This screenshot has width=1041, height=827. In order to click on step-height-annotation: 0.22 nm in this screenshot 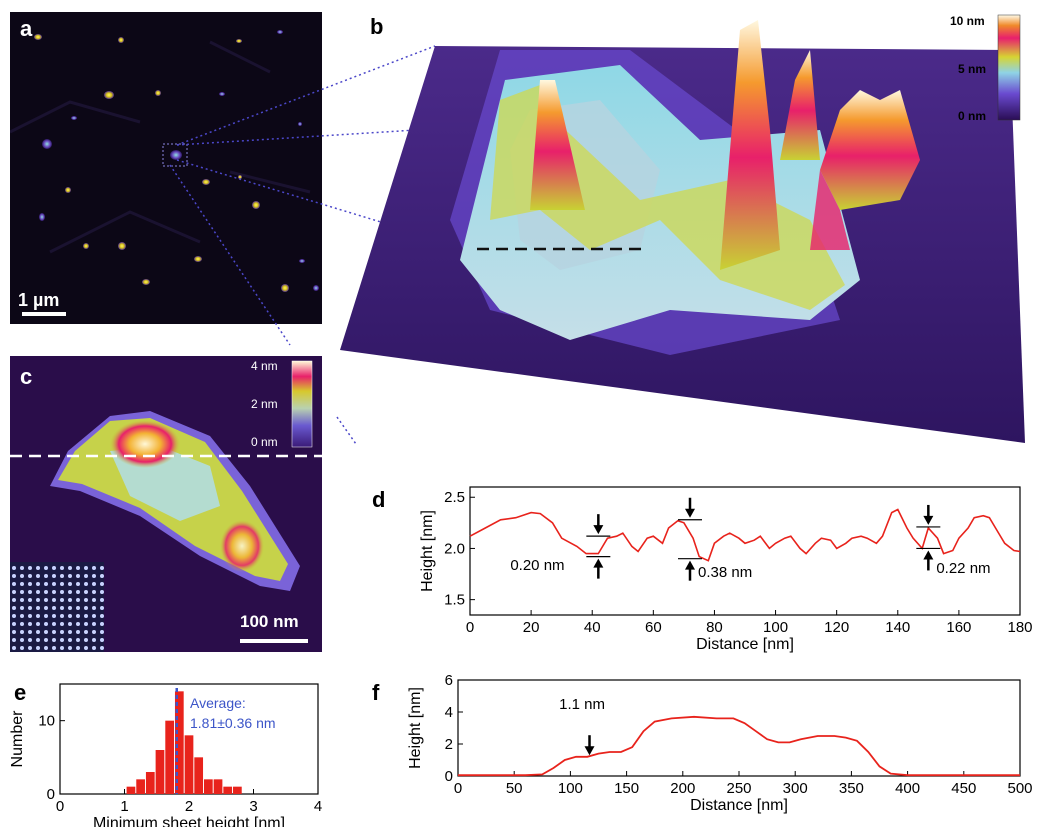, I will do `click(963, 568)`.